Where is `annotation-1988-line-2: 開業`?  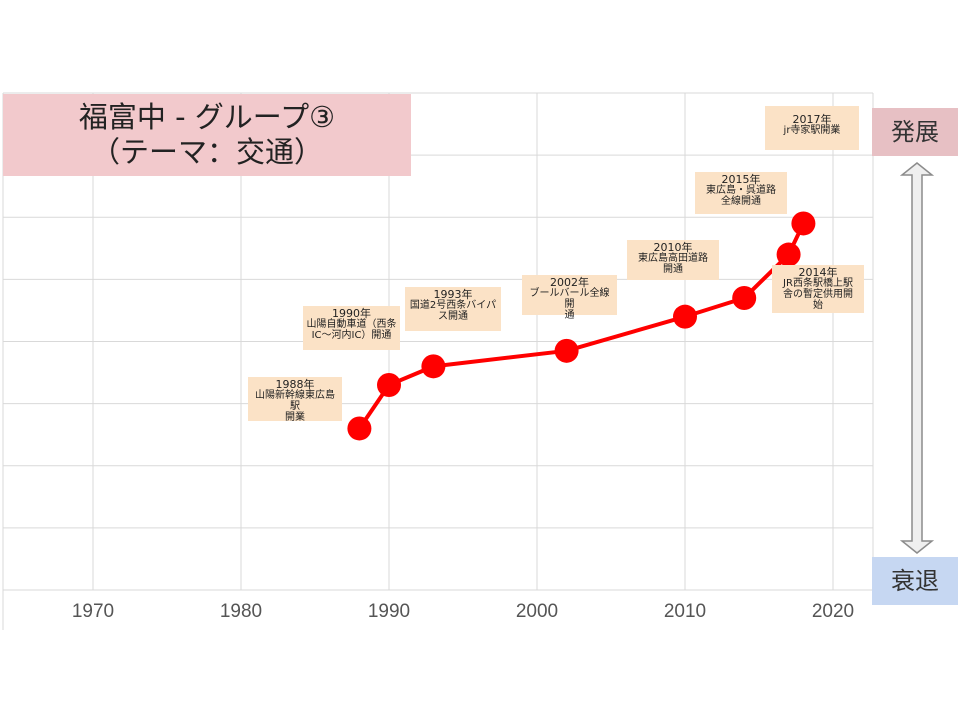 annotation-1988-line-2: 開業 is located at coordinates (295, 417).